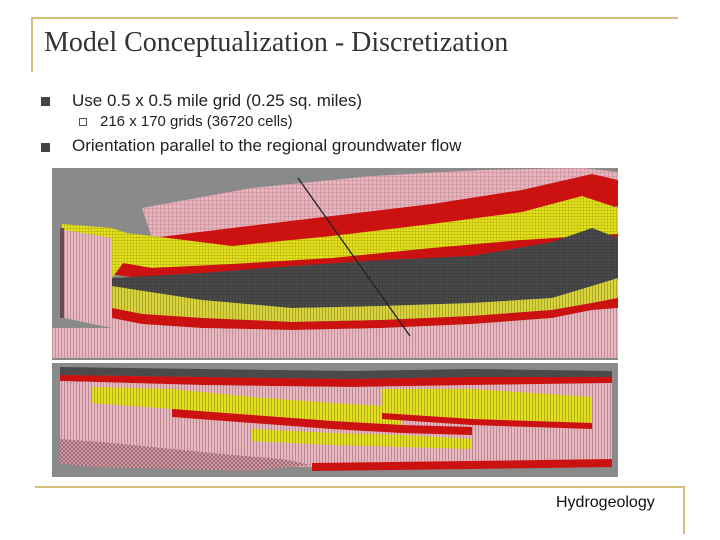  What do you see at coordinates (32, 44) in the screenshot?
I see `title-rule-vertical` at bounding box center [32, 44].